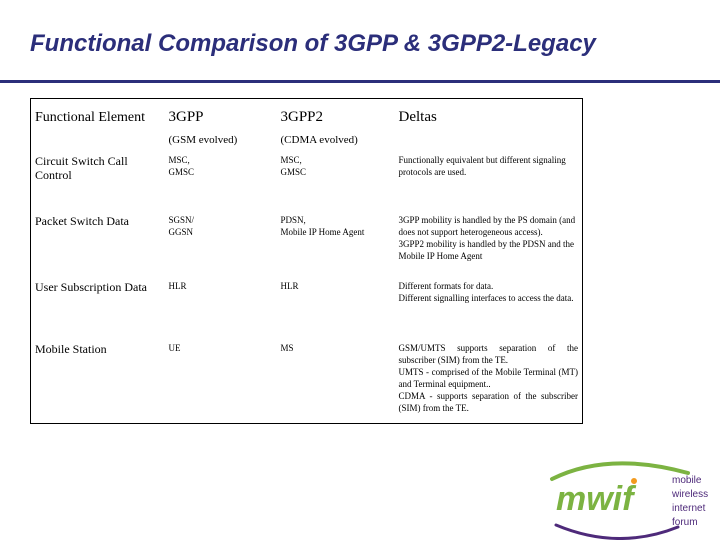 This screenshot has width=720, height=540. I want to click on row-3gpp2: MSC, GMSC, so click(336, 178).